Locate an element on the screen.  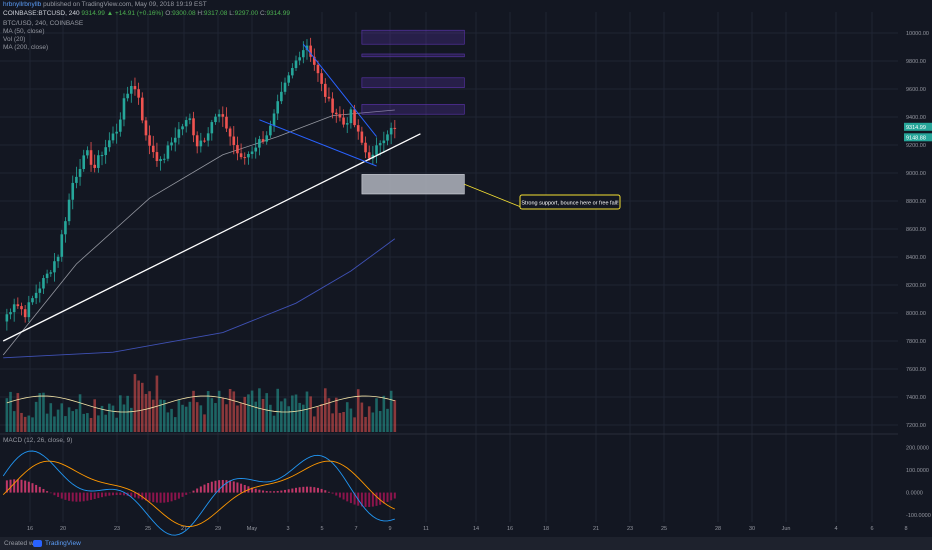
time-tick-label: 3 is located at coordinates (287, 529).